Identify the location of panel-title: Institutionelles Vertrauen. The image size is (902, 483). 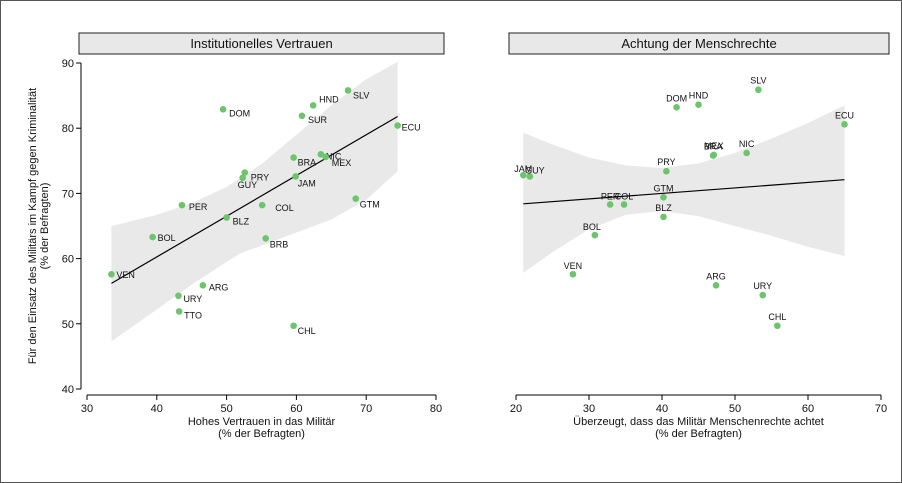
(261, 43).